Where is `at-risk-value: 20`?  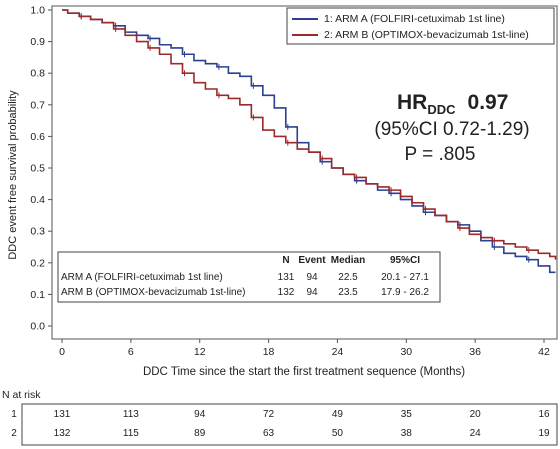
at-risk-value: 20 is located at coordinates (476, 414).